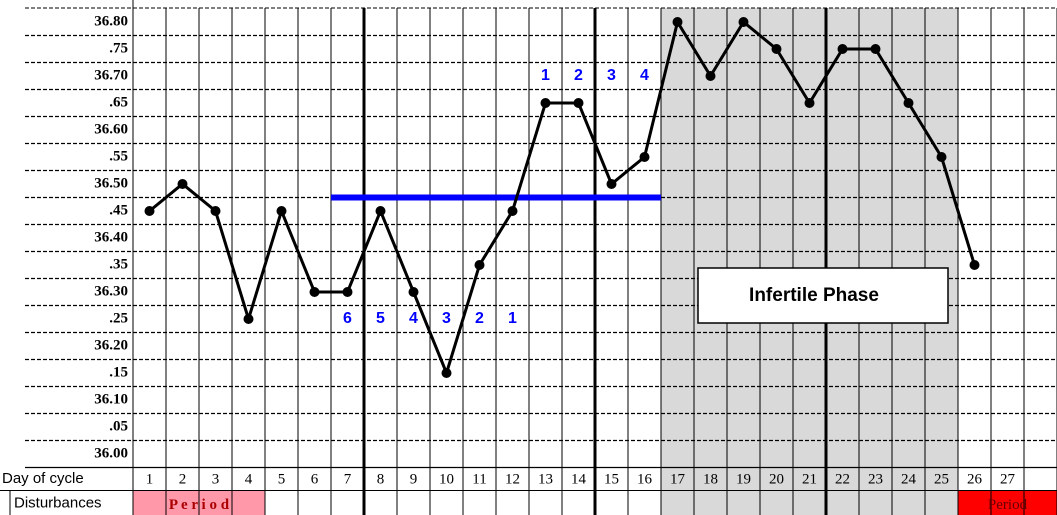 This screenshot has height=515, width=1057. Describe the element at coordinates (183, 479) in the screenshot. I see `x-tick-label: 2` at that location.